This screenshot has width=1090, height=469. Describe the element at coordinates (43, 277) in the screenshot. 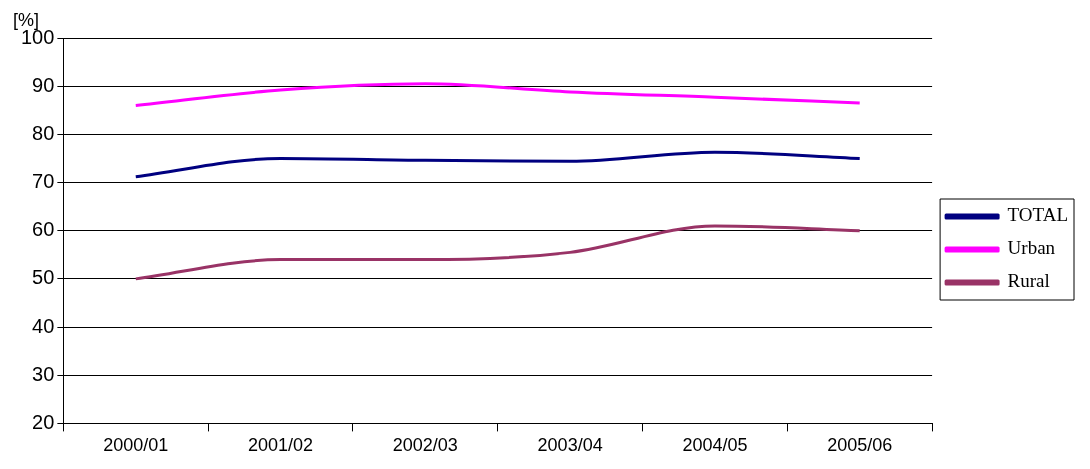

I see `y-tick-label: 50` at that location.